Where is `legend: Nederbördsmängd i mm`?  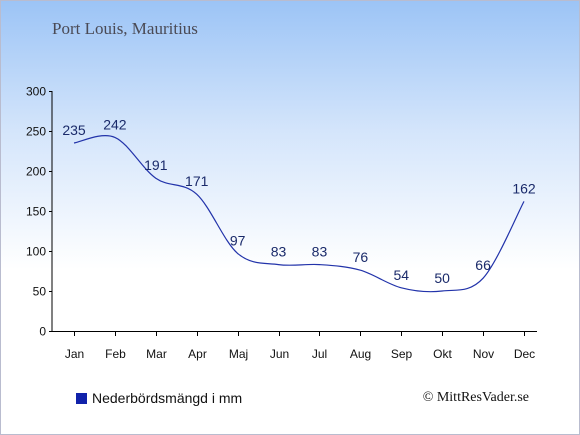
legend: Nederbördsmängd i mm is located at coordinates (159, 398).